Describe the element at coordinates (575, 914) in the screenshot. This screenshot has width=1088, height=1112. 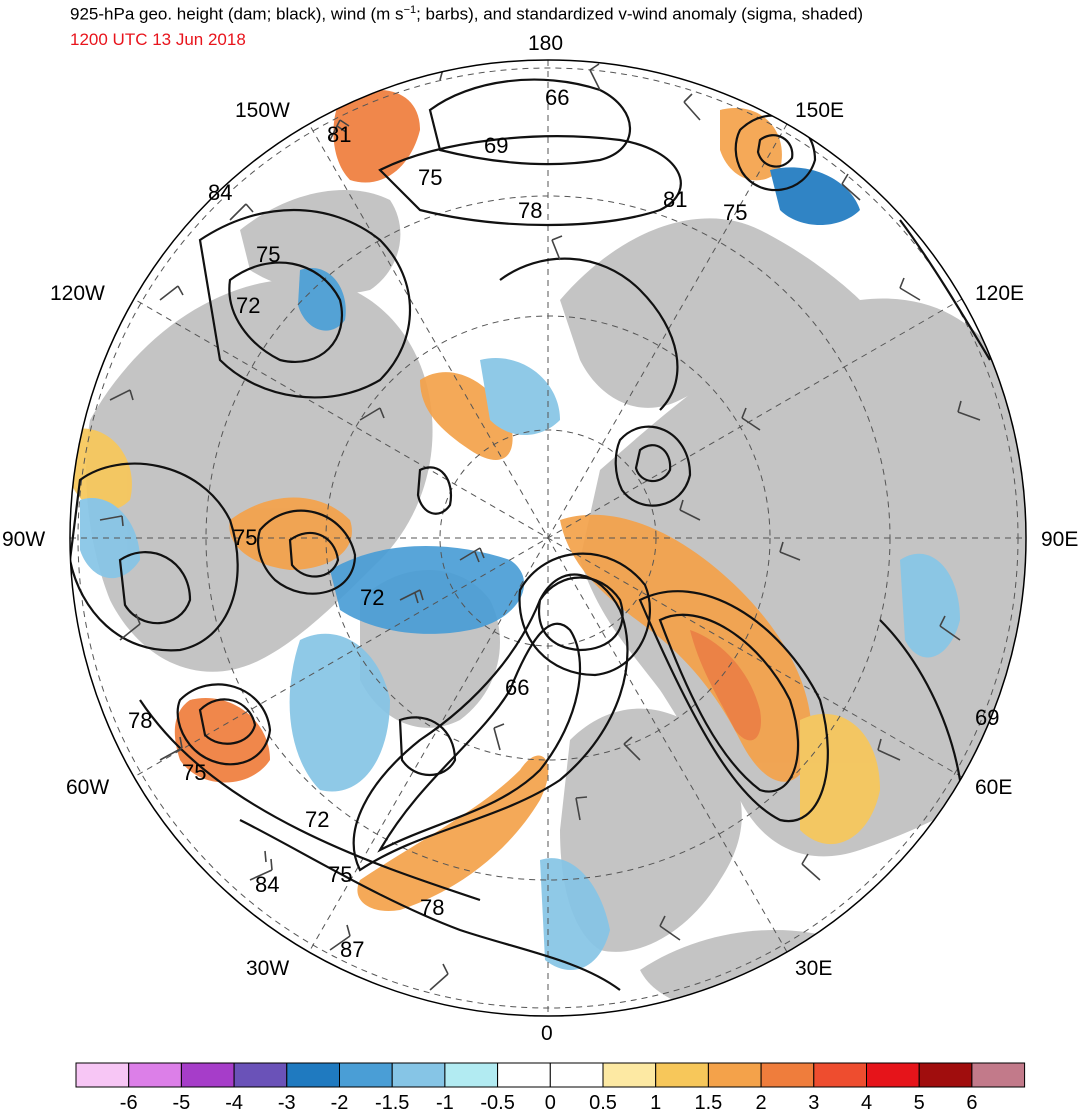
I see `anomaly-negative-europe` at that location.